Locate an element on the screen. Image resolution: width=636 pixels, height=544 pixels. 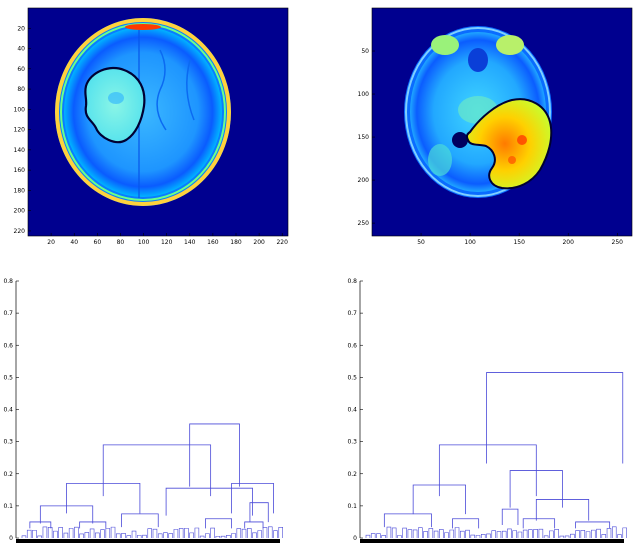
y-tick-label: 180 is located at coordinates (20, 190).